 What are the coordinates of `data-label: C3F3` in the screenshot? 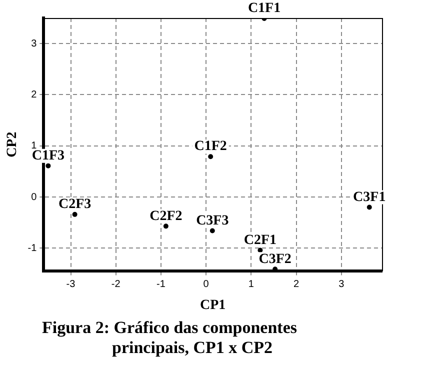 It's located at (212, 220).